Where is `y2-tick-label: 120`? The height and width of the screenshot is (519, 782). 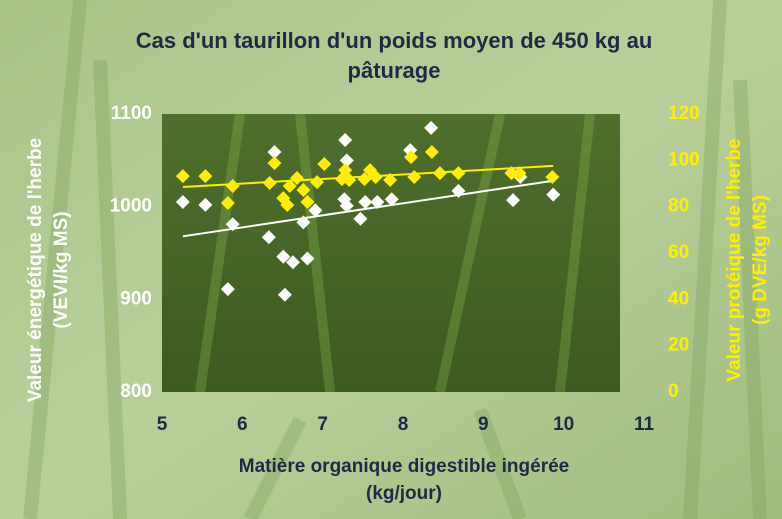 y2-tick-label: 120 is located at coordinates (684, 113).